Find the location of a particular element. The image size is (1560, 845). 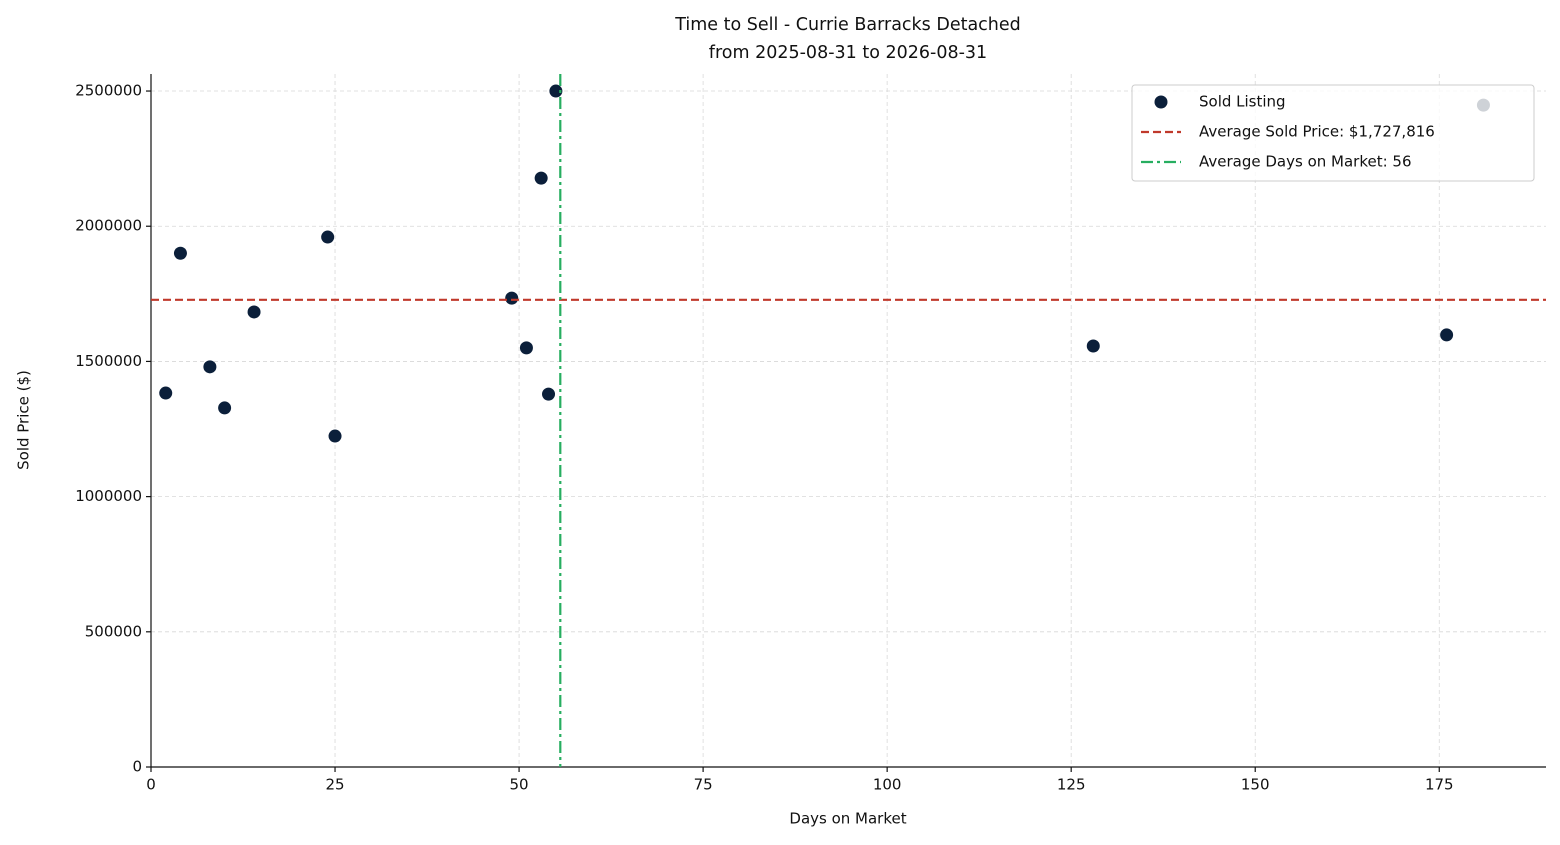

x-tick-label: 75 is located at coordinates (703, 785).